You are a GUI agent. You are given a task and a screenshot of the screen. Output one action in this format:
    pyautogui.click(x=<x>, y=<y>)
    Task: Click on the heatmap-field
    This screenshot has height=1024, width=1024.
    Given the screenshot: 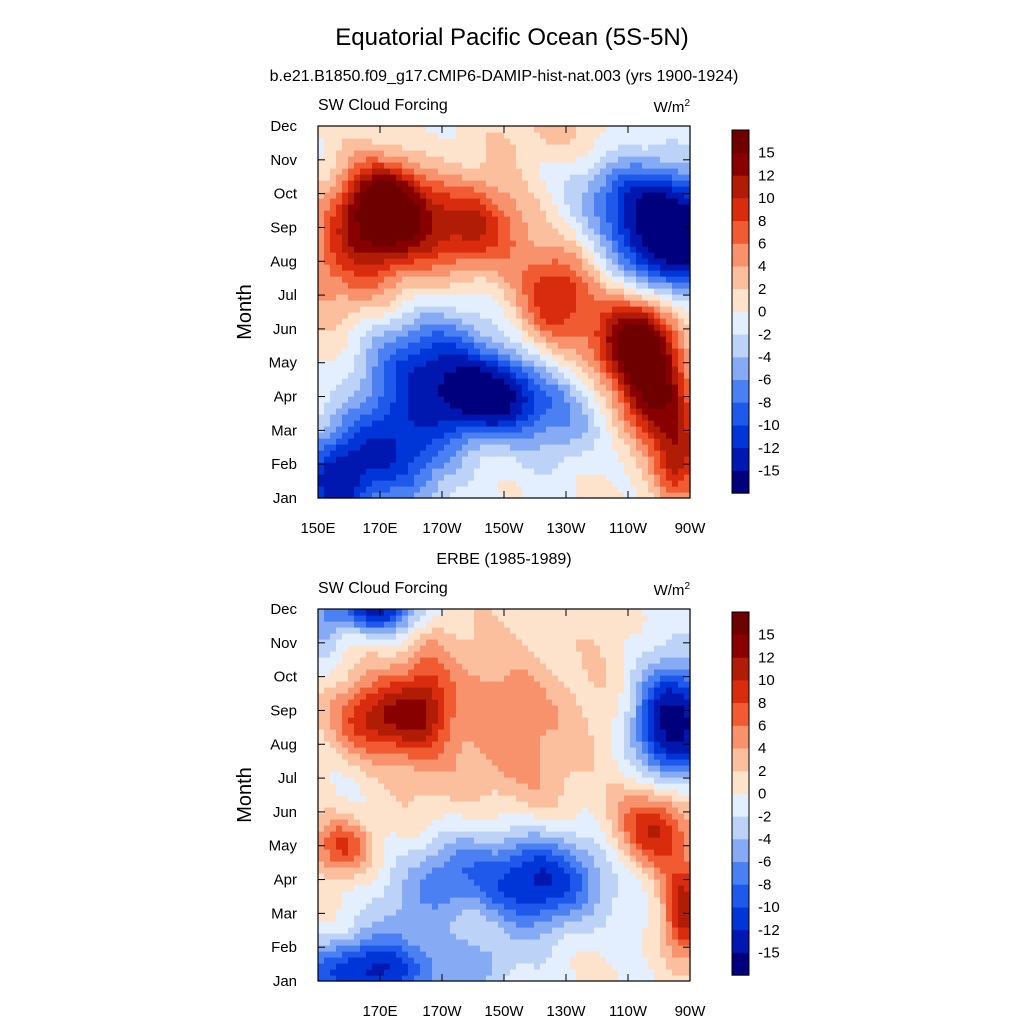 What is the action you would take?
    pyautogui.click(x=504, y=312)
    